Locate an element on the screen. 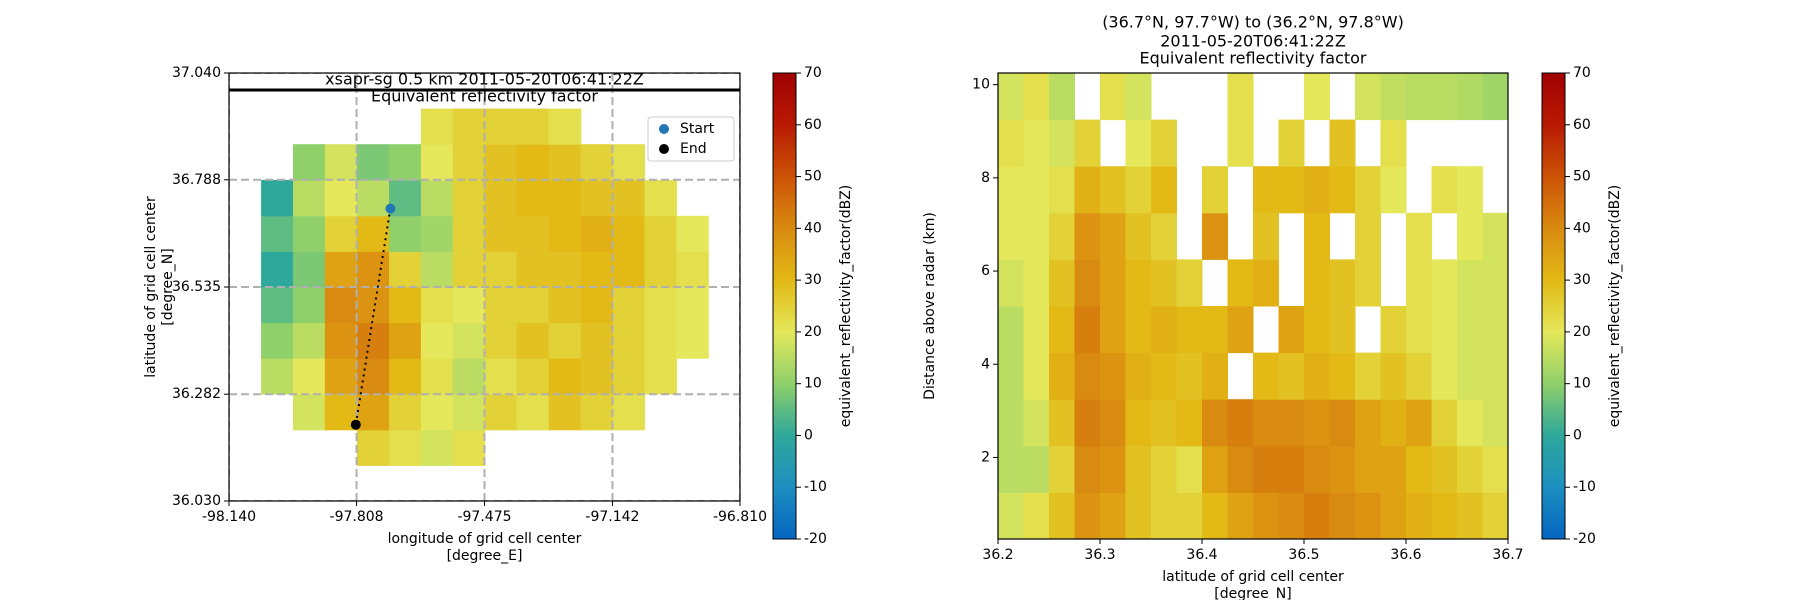 Image resolution: width=1800 pixels, height=600 pixels. y-tick-label: 2 is located at coordinates (985, 457).